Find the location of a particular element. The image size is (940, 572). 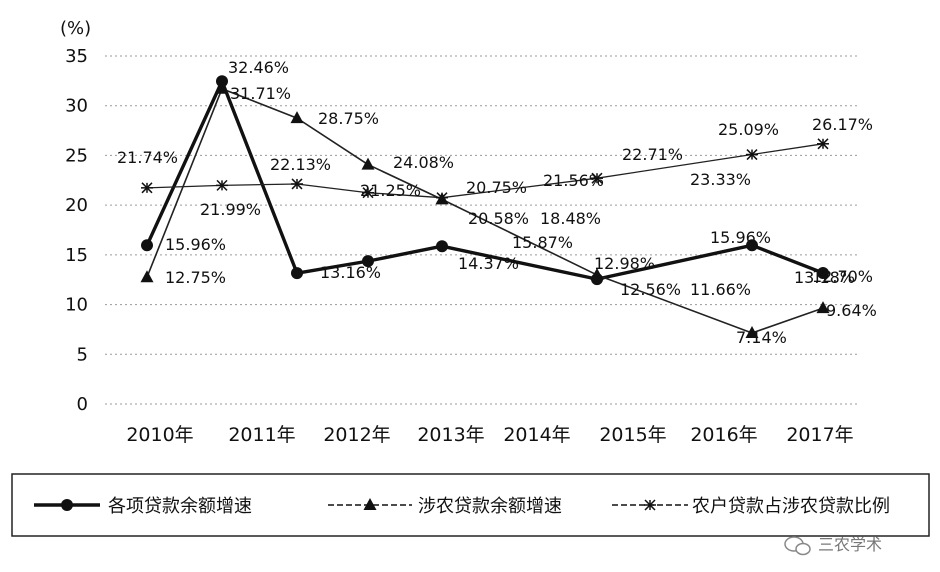

data-label: 9.64% is located at coordinates (851, 310).